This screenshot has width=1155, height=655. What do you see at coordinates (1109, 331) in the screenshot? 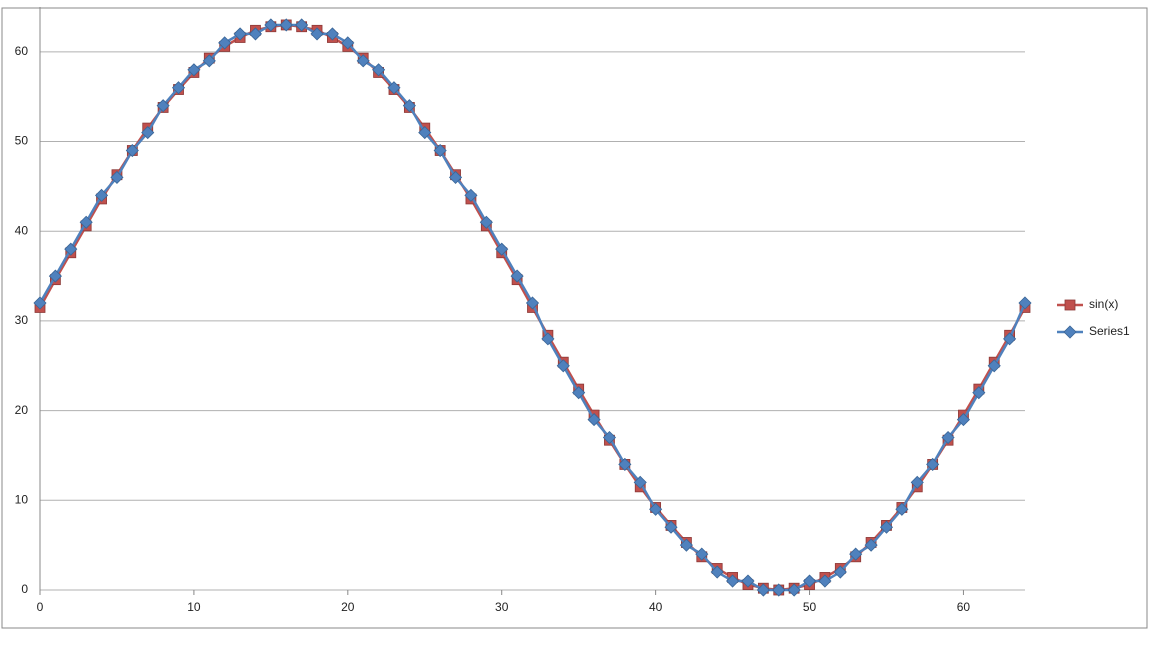
I see `legend-label: Series1` at bounding box center [1109, 331].